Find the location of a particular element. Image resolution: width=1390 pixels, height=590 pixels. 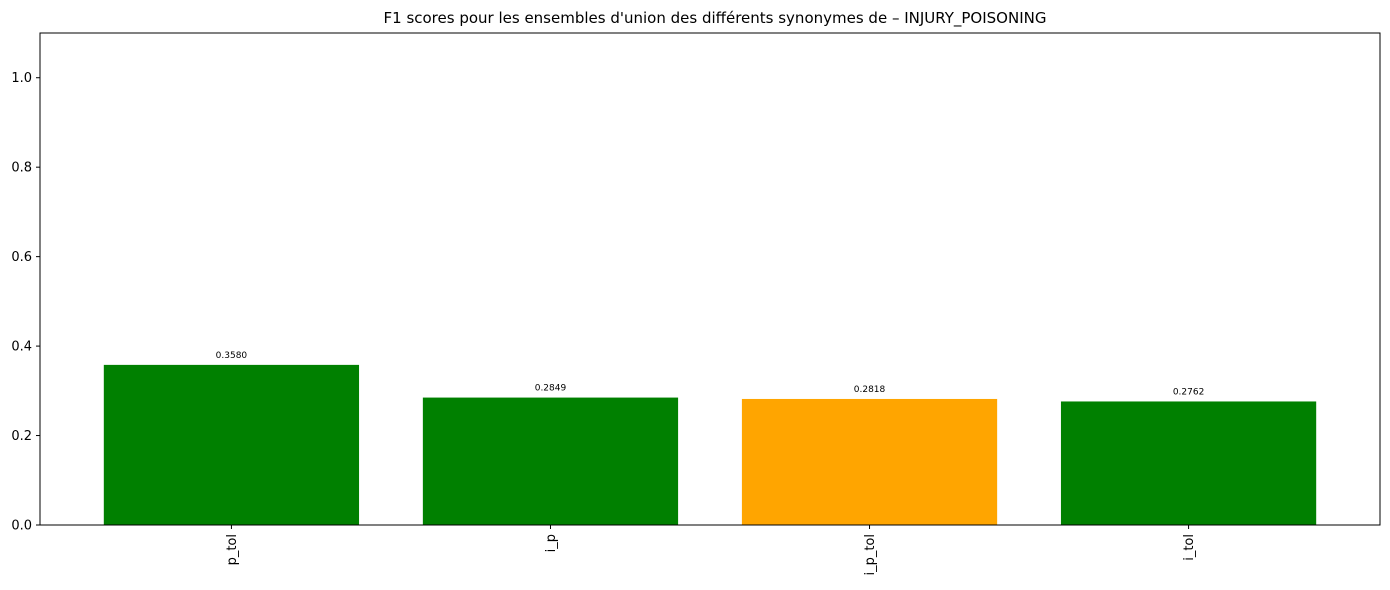

data-label-i_p: 0.2849 is located at coordinates (551, 389).